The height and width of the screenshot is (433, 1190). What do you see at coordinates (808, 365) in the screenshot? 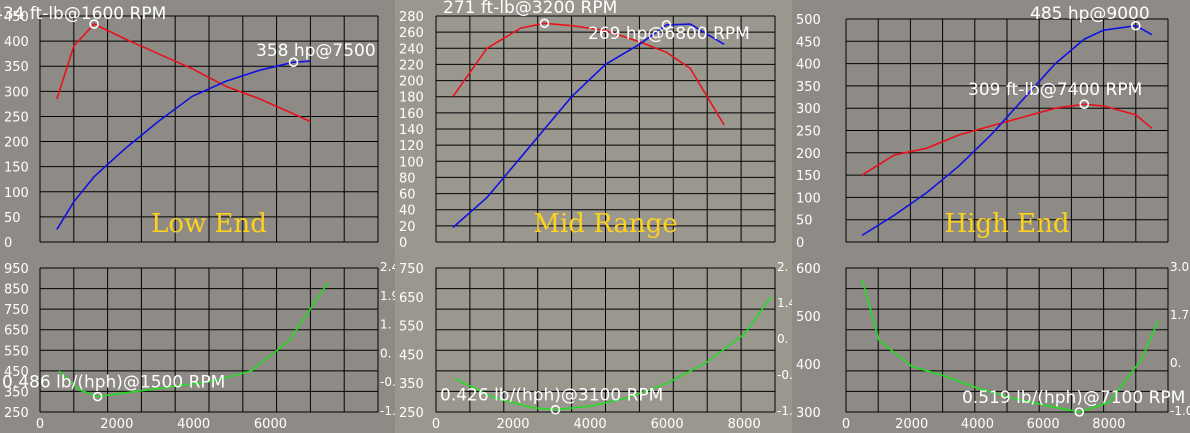
I see `left-tick-label: 400` at bounding box center [808, 365].